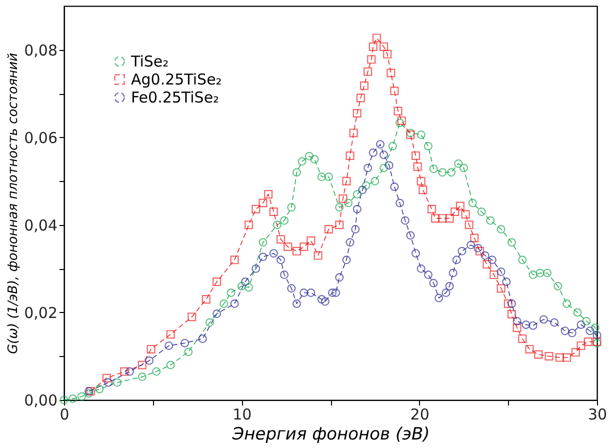 The width and height of the screenshot is (613, 448). Describe the element at coordinates (420, 415) in the screenshot. I see `x-tick-label: 20` at that location.